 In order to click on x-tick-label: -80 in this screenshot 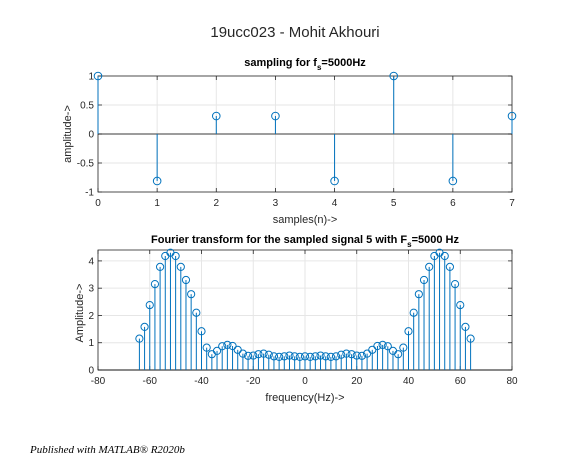, I will do `click(98, 381)`.